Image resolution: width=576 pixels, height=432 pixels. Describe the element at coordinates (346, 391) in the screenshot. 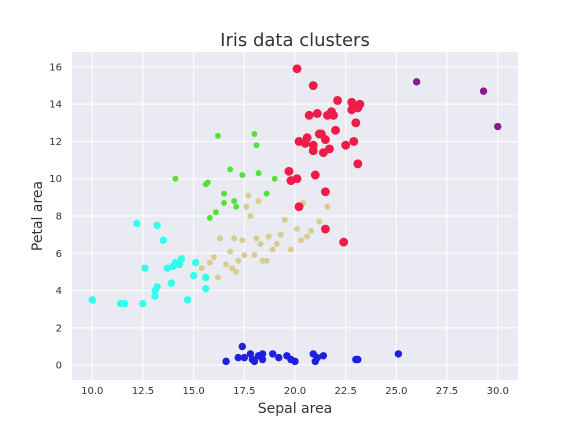

I see `x-tick-label: 22.5` at that location.